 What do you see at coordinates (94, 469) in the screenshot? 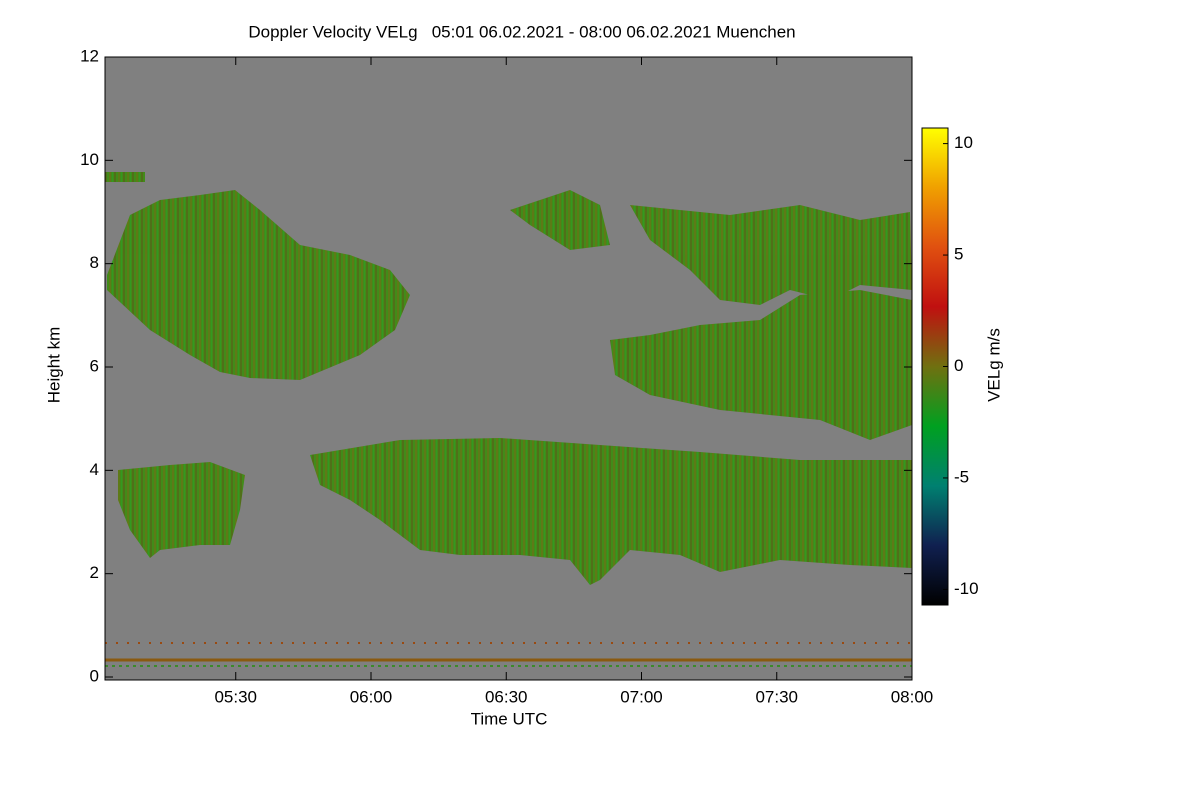
I see `y-tick-label: 4` at bounding box center [94, 469].